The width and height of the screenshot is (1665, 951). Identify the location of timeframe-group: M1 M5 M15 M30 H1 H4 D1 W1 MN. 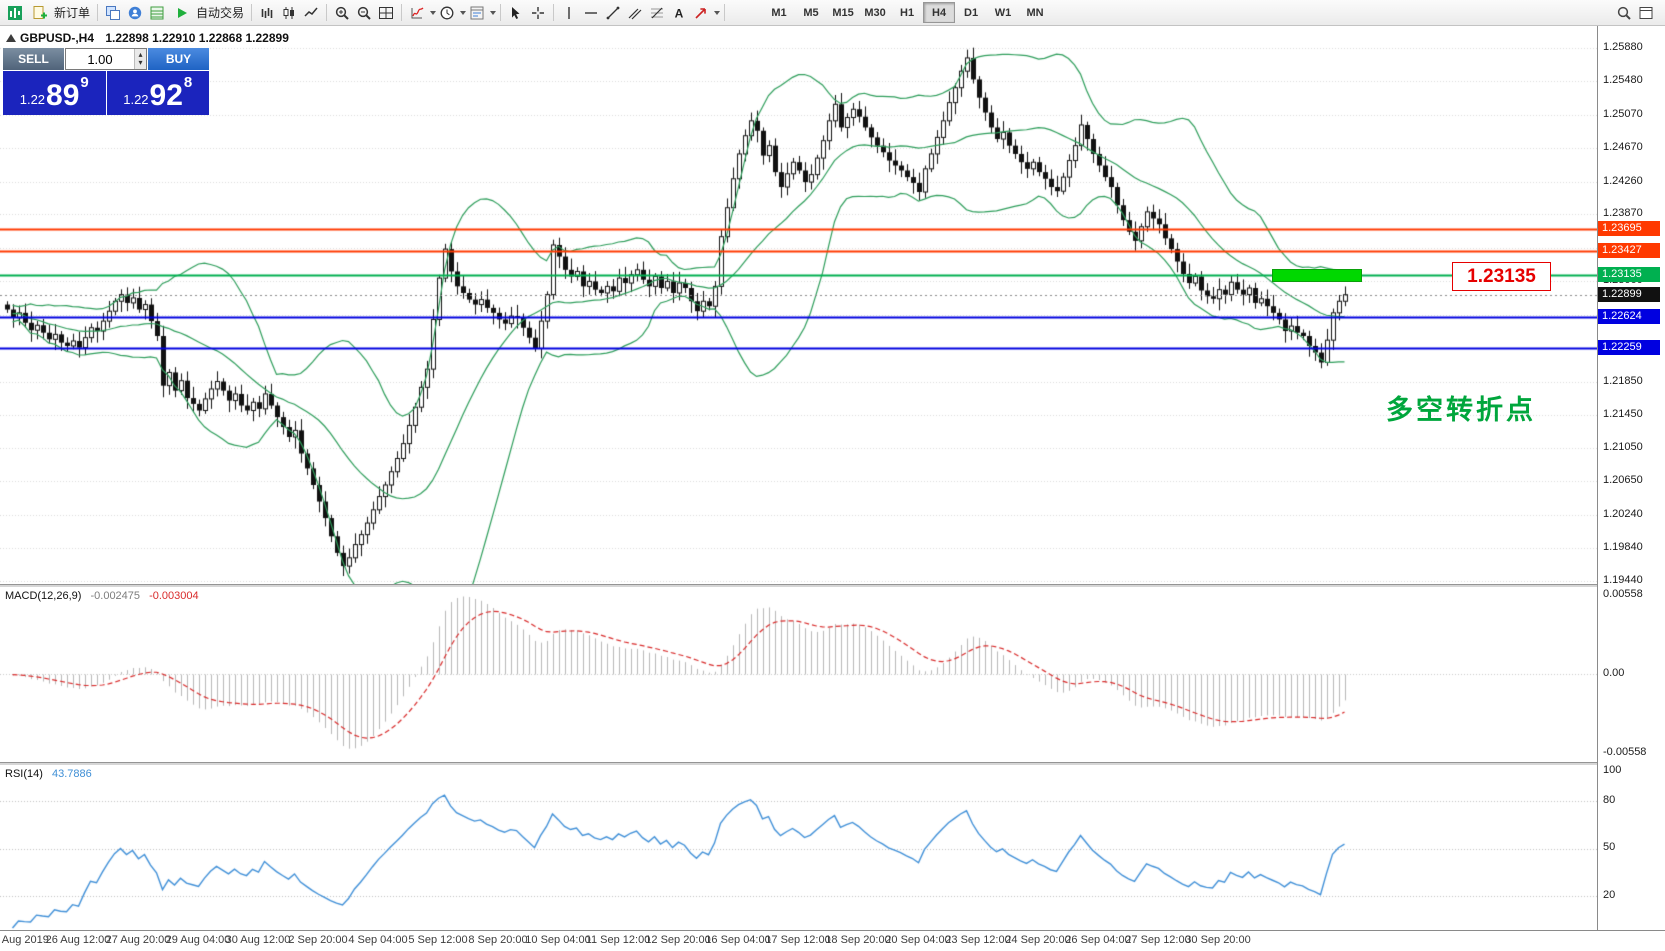
(907, 12).